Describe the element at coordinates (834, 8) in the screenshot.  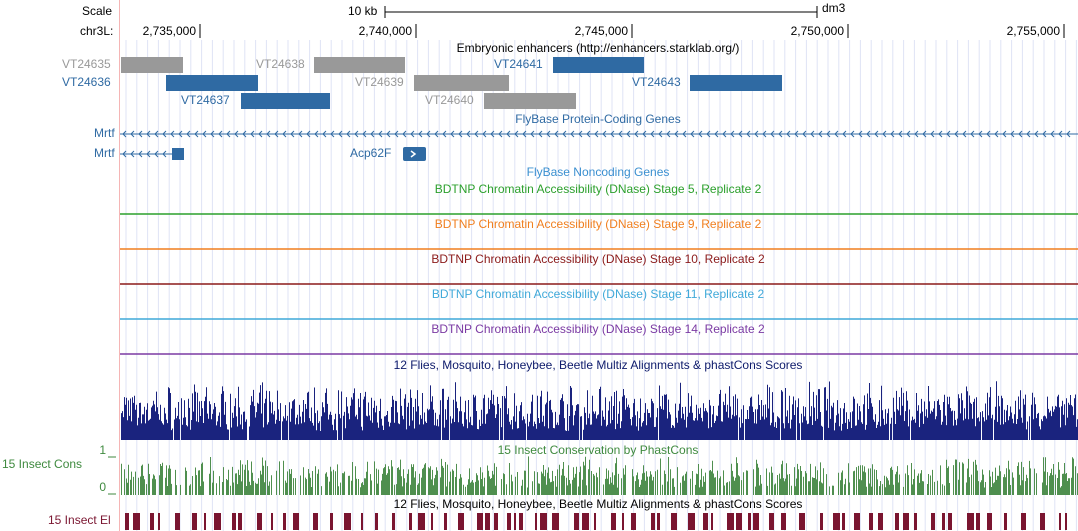
I see `assembly-label: dm3` at that location.